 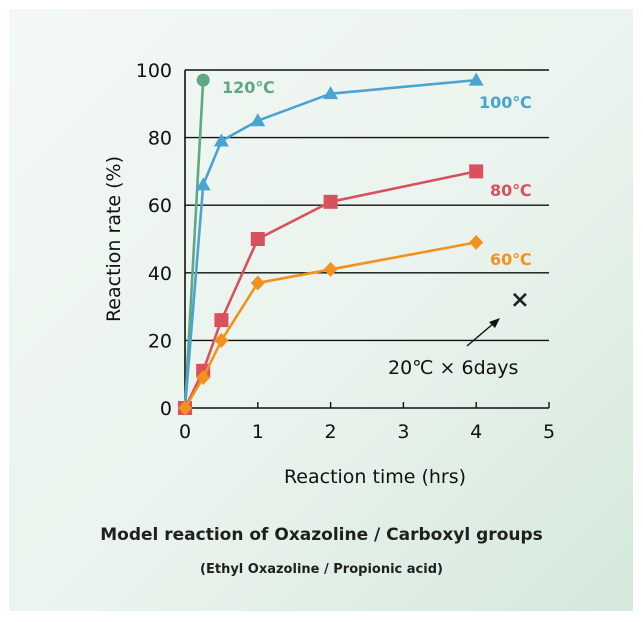 What do you see at coordinates (494, 323) in the screenshot?
I see `annotation-arrow-head` at bounding box center [494, 323].